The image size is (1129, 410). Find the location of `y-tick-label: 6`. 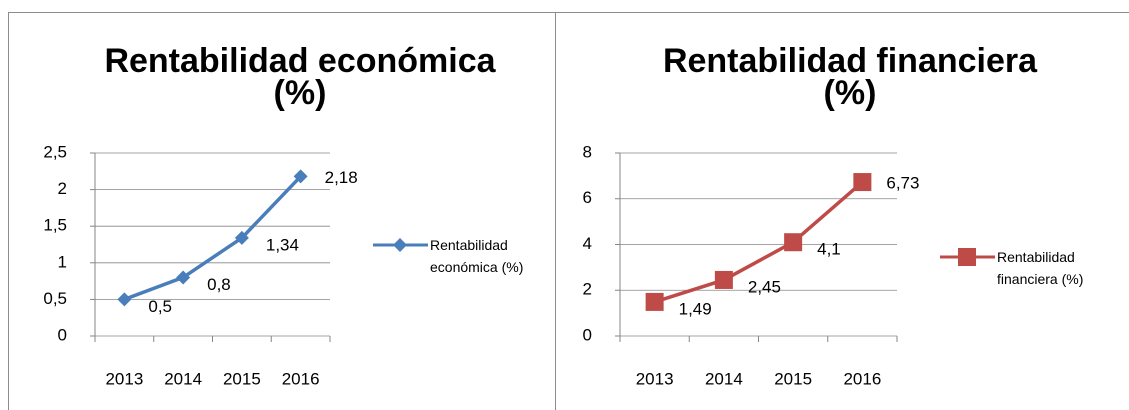

y-tick-label: 6 is located at coordinates (587, 197).